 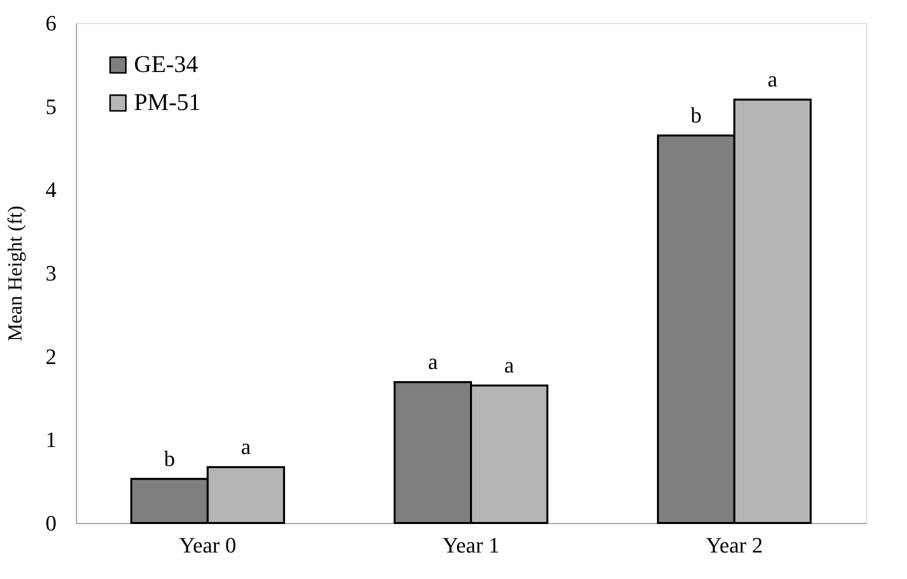 What do you see at coordinates (471, 545) in the screenshot?
I see `x-tick-label: Year 1` at bounding box center [471, 545].